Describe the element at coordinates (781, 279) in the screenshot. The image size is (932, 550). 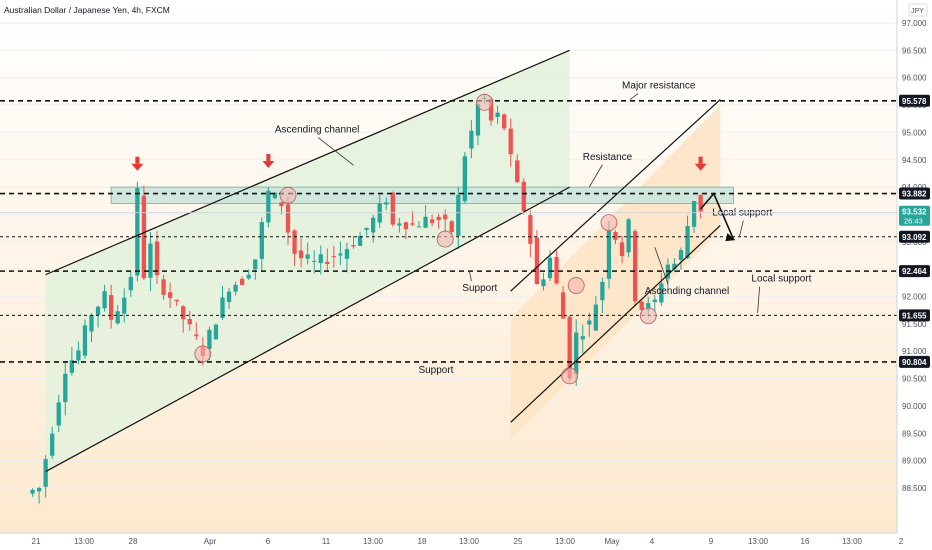
I see `annotation-label: Local support` at that location.